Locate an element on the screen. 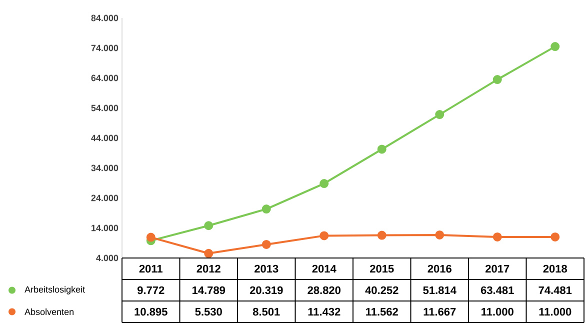 The width and height of the screenshot is (586, 326). legend-label: Arbeitslosigkeit is located at coordinates (54, 290).